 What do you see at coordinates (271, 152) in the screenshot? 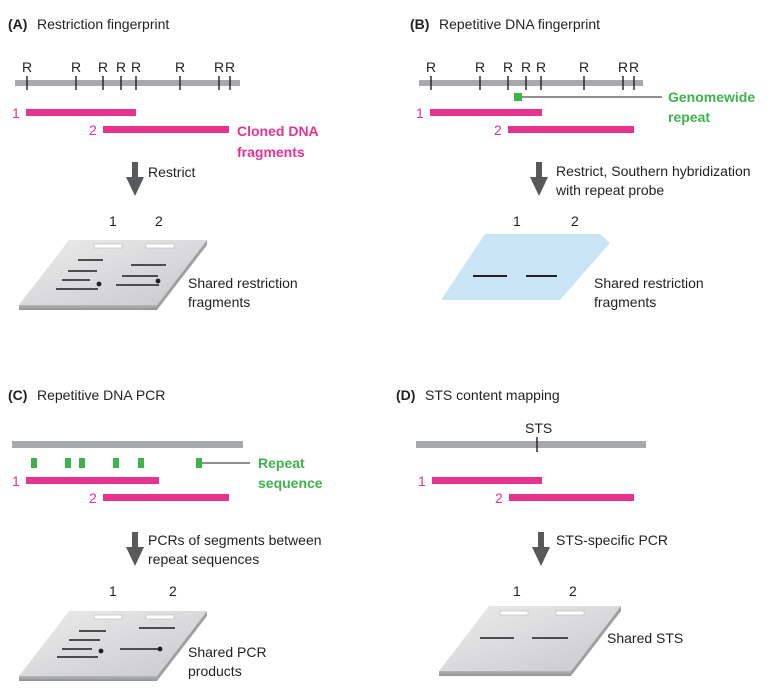
I see `cloned-dna-label-line2: fragments` at bounding box center [271, 152].